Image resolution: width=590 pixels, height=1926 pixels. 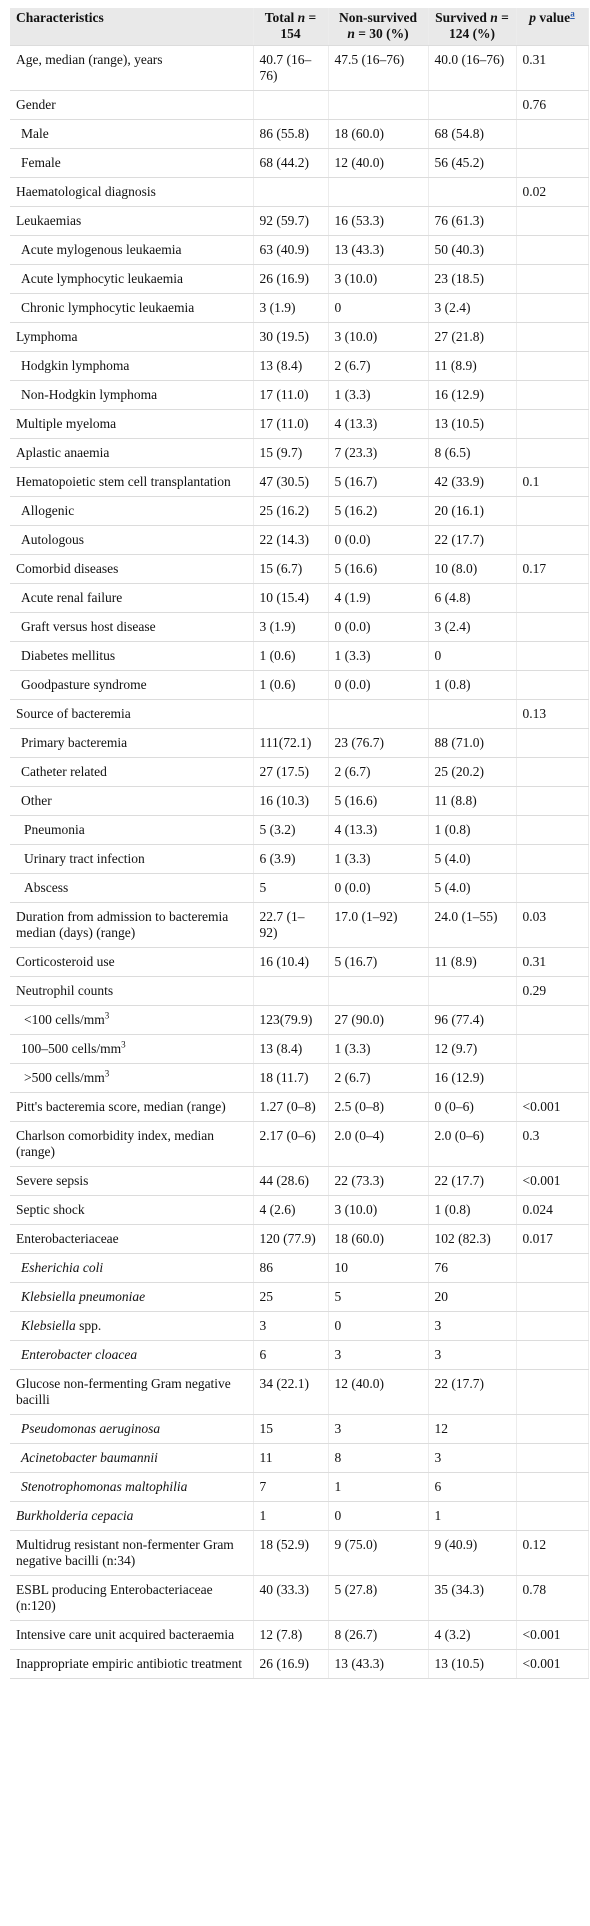 I want to click on row-label: Acinetobacter baumannii, so click(x=132, y=1458).